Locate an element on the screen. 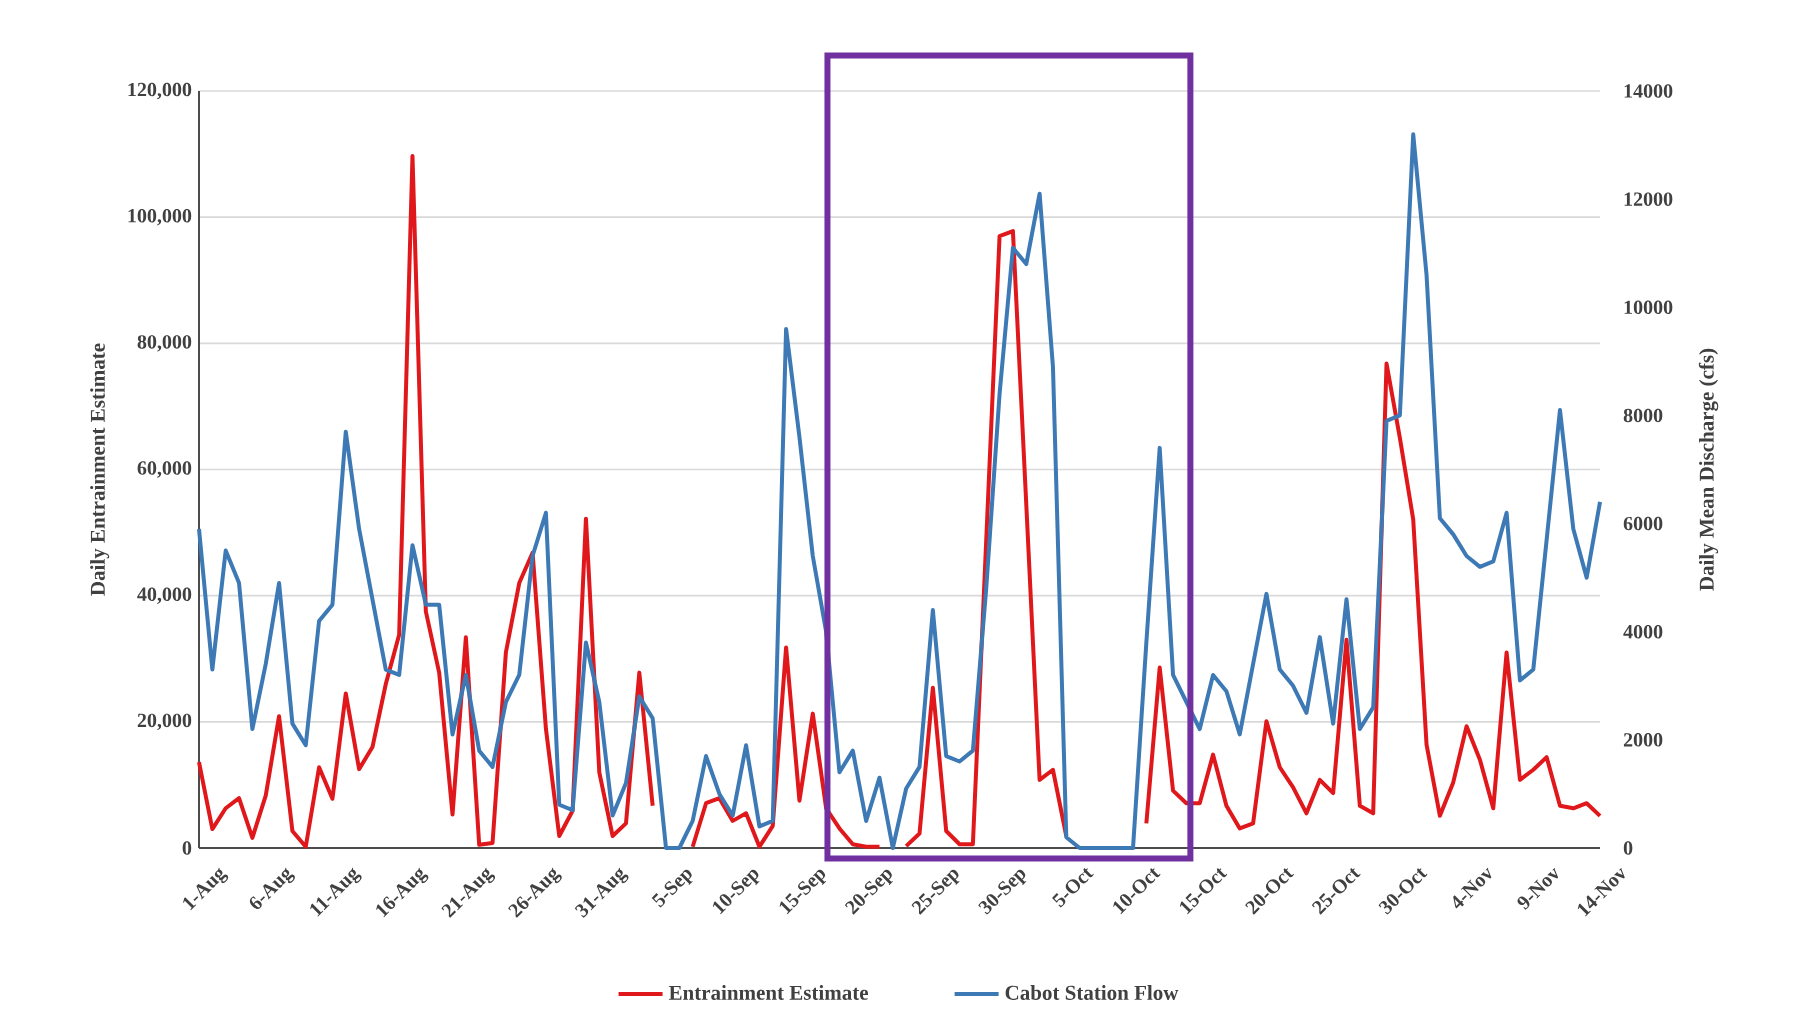 This screenshot has height=1009, width=1812. y2-tick-label: 0 is located at coordinates (1628, 848).